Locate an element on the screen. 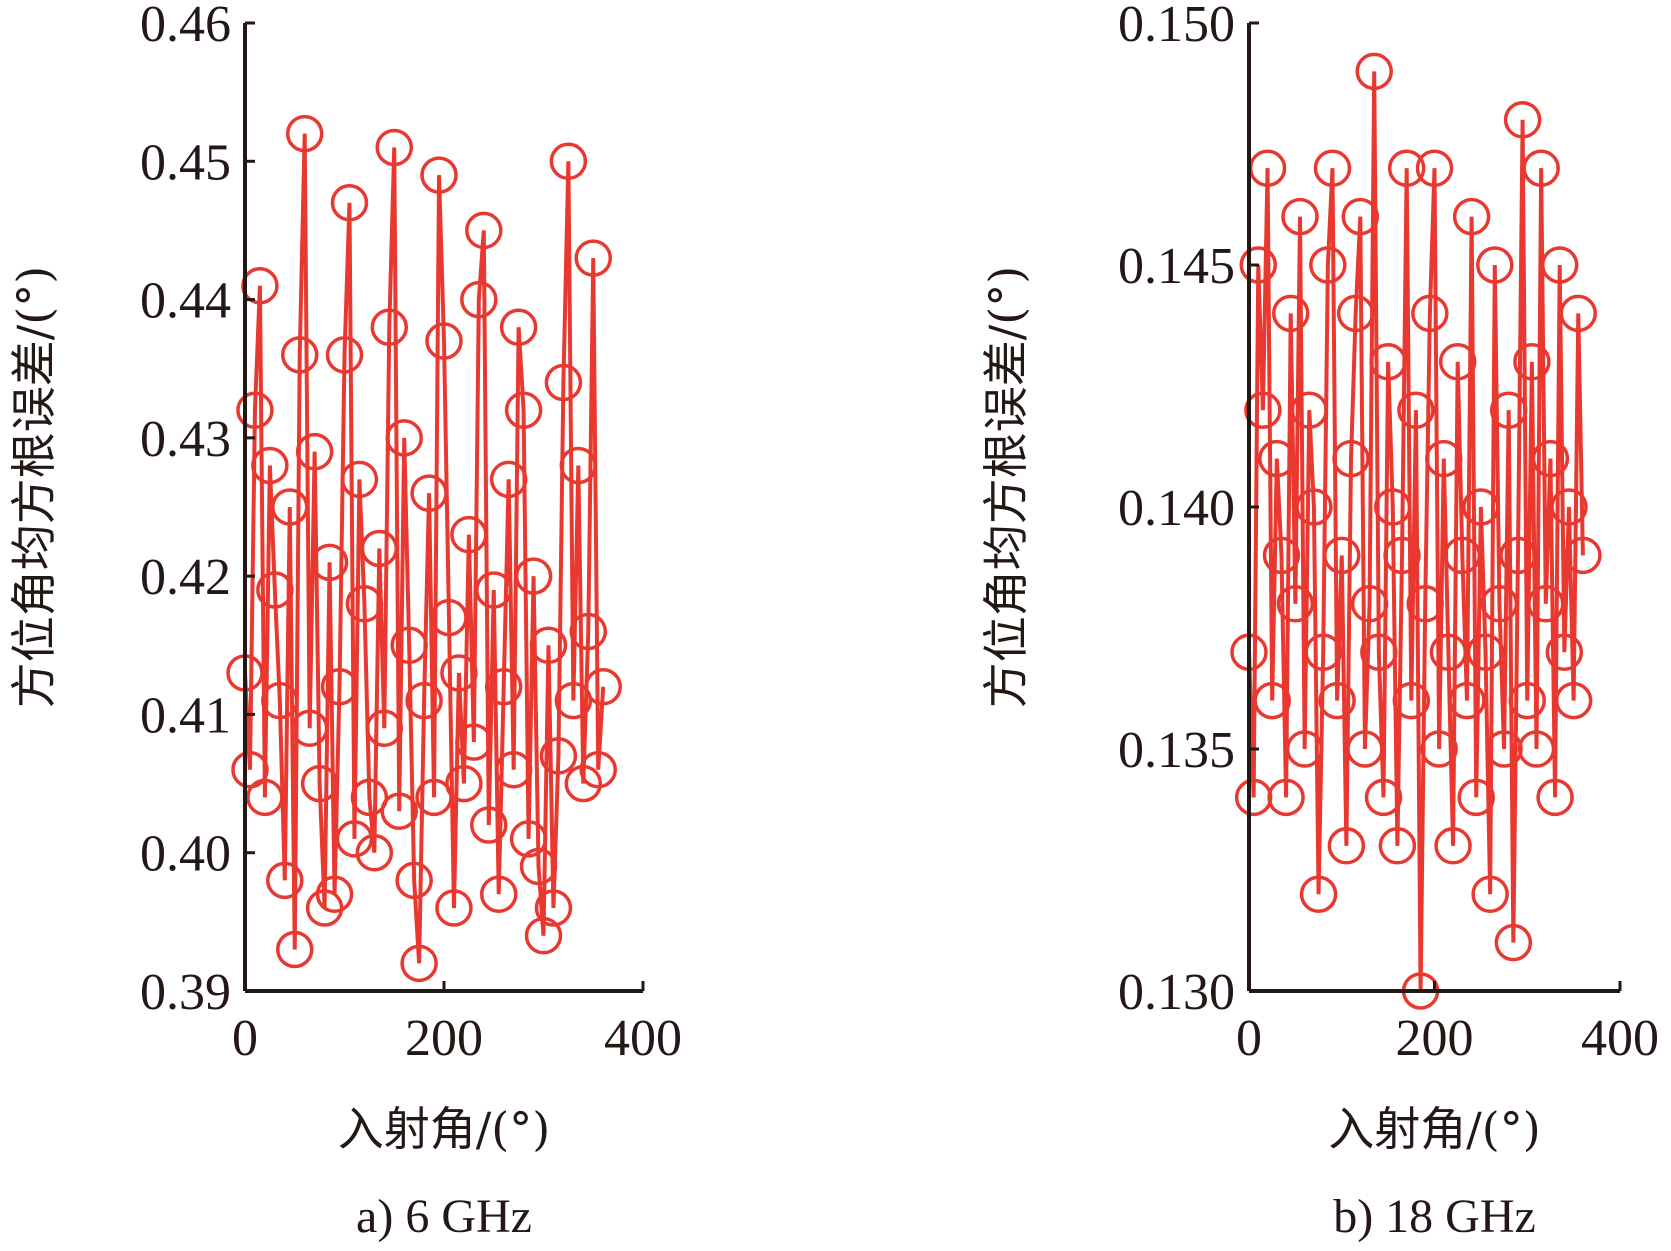 This screenshot has height=1251, width=1671. y-tick-label: 0.150 is located at coordinates (1176, 26).